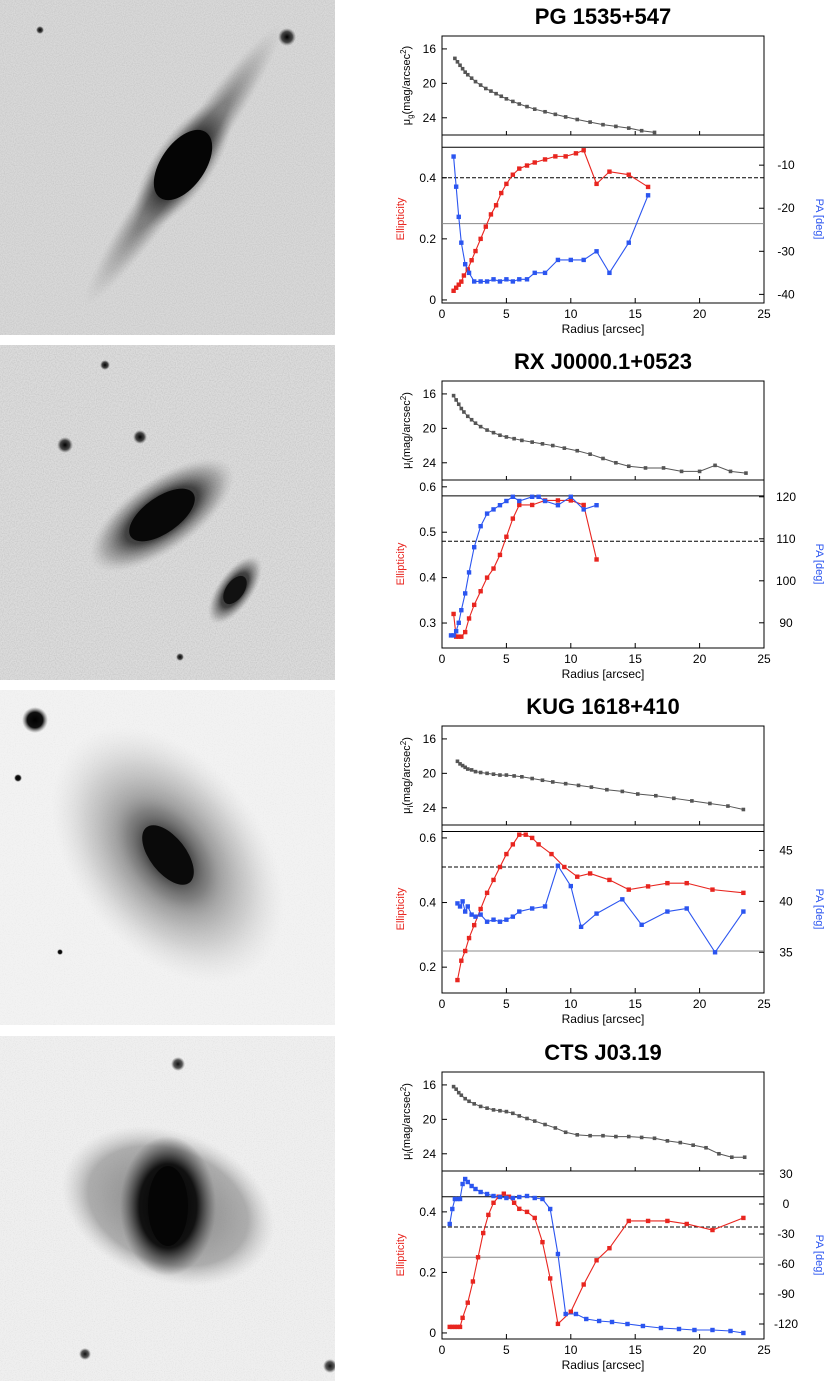  Describe the element at coordinates (603, 706) in the screenshot. I see `chart-3-title: KUG 1618+410` at that location.